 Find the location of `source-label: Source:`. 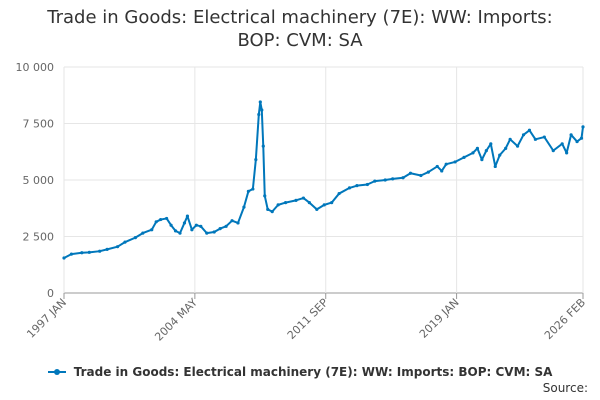

source-label: Source: is located at coordinates (565, 388).